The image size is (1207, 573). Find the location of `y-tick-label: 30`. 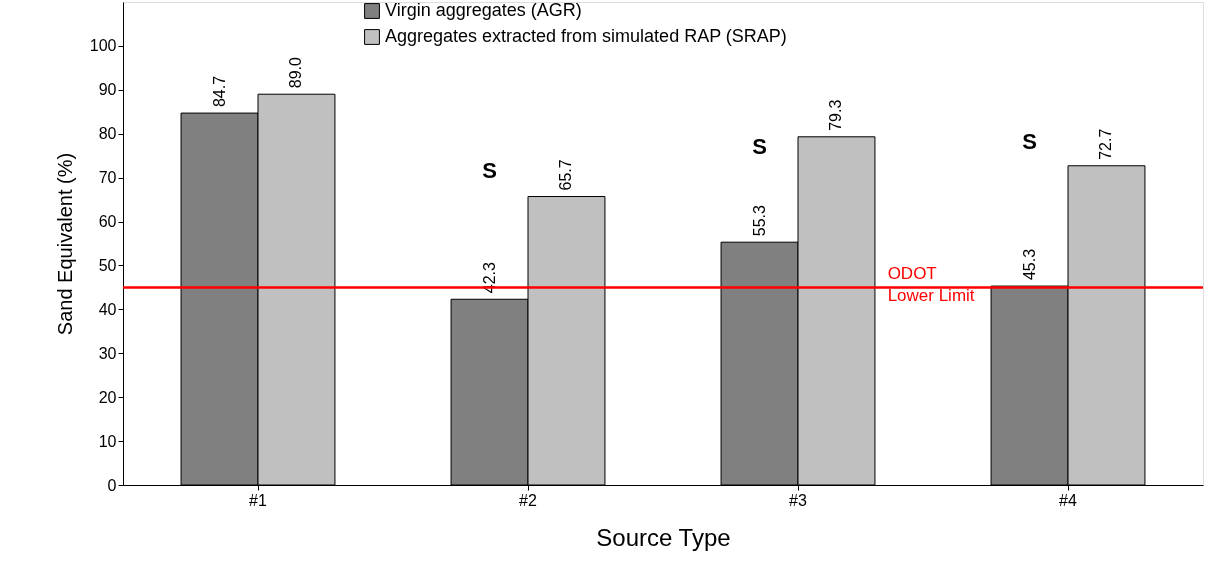

y-tick-label: 30 is located at coordinates (107, 353).